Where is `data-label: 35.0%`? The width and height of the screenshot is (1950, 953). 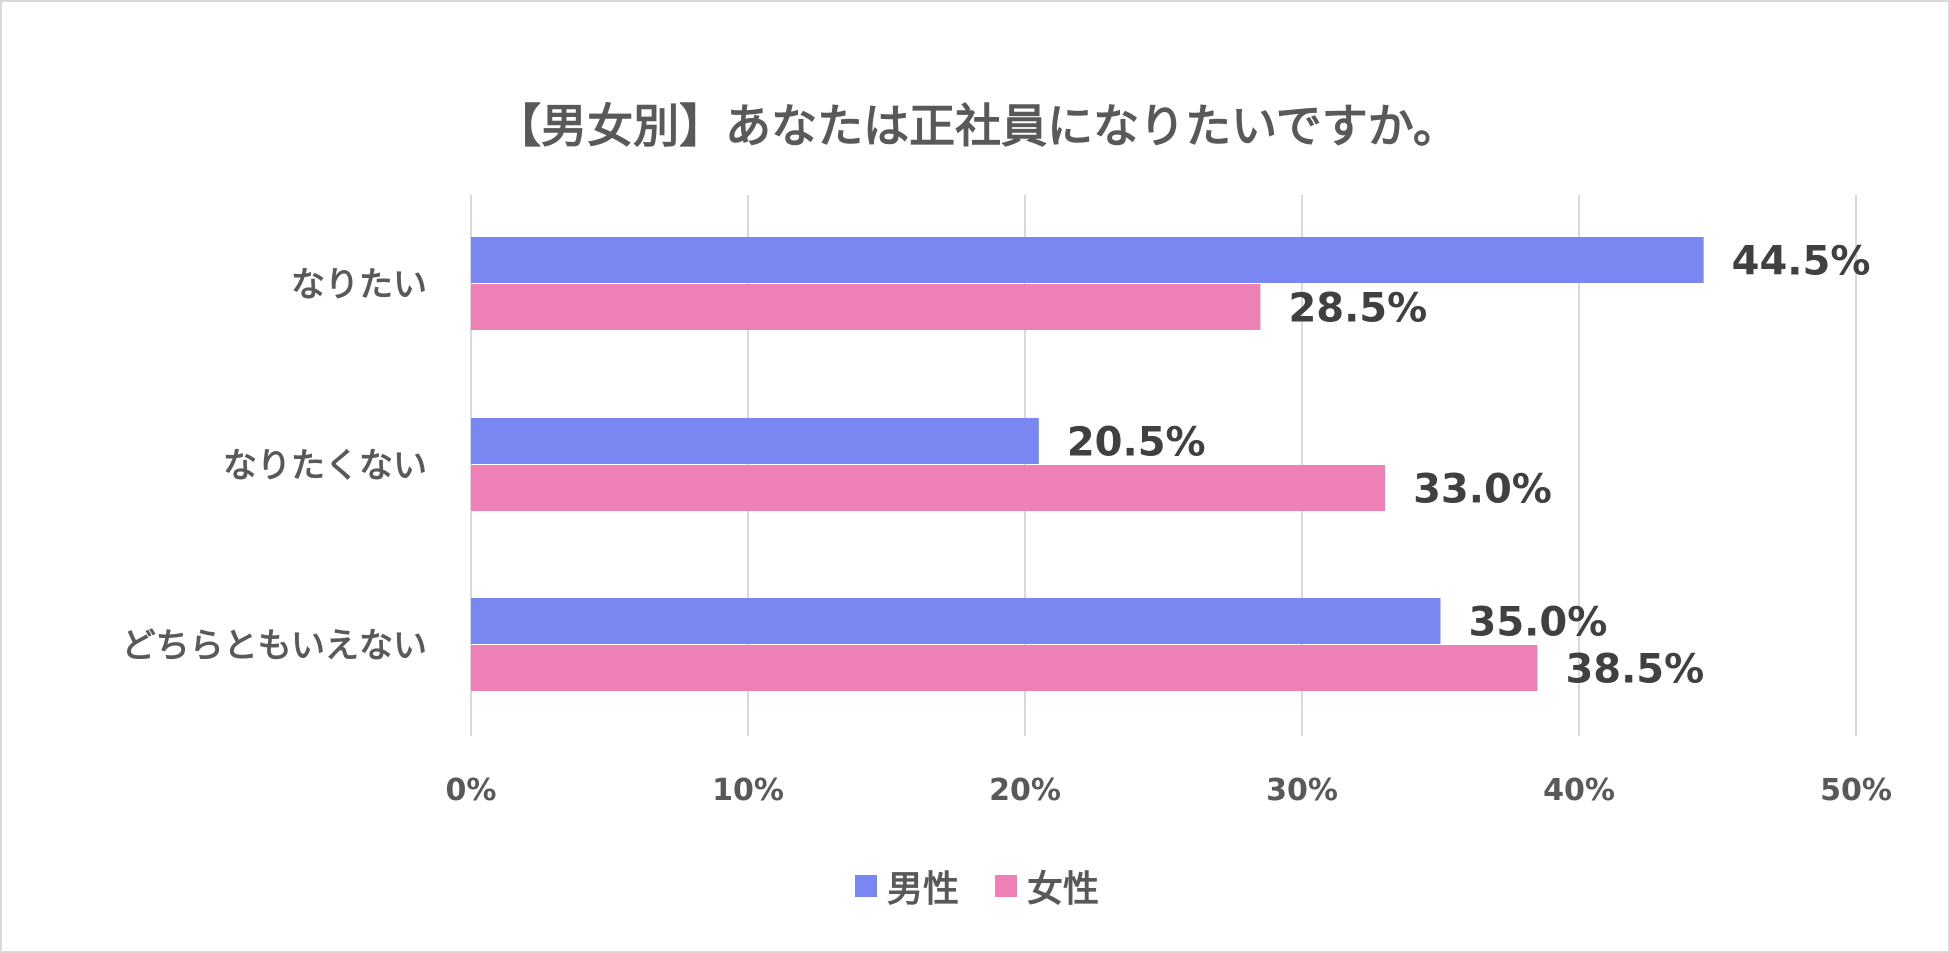 data-label: 35.0% is located at coordinates (1538, 623).